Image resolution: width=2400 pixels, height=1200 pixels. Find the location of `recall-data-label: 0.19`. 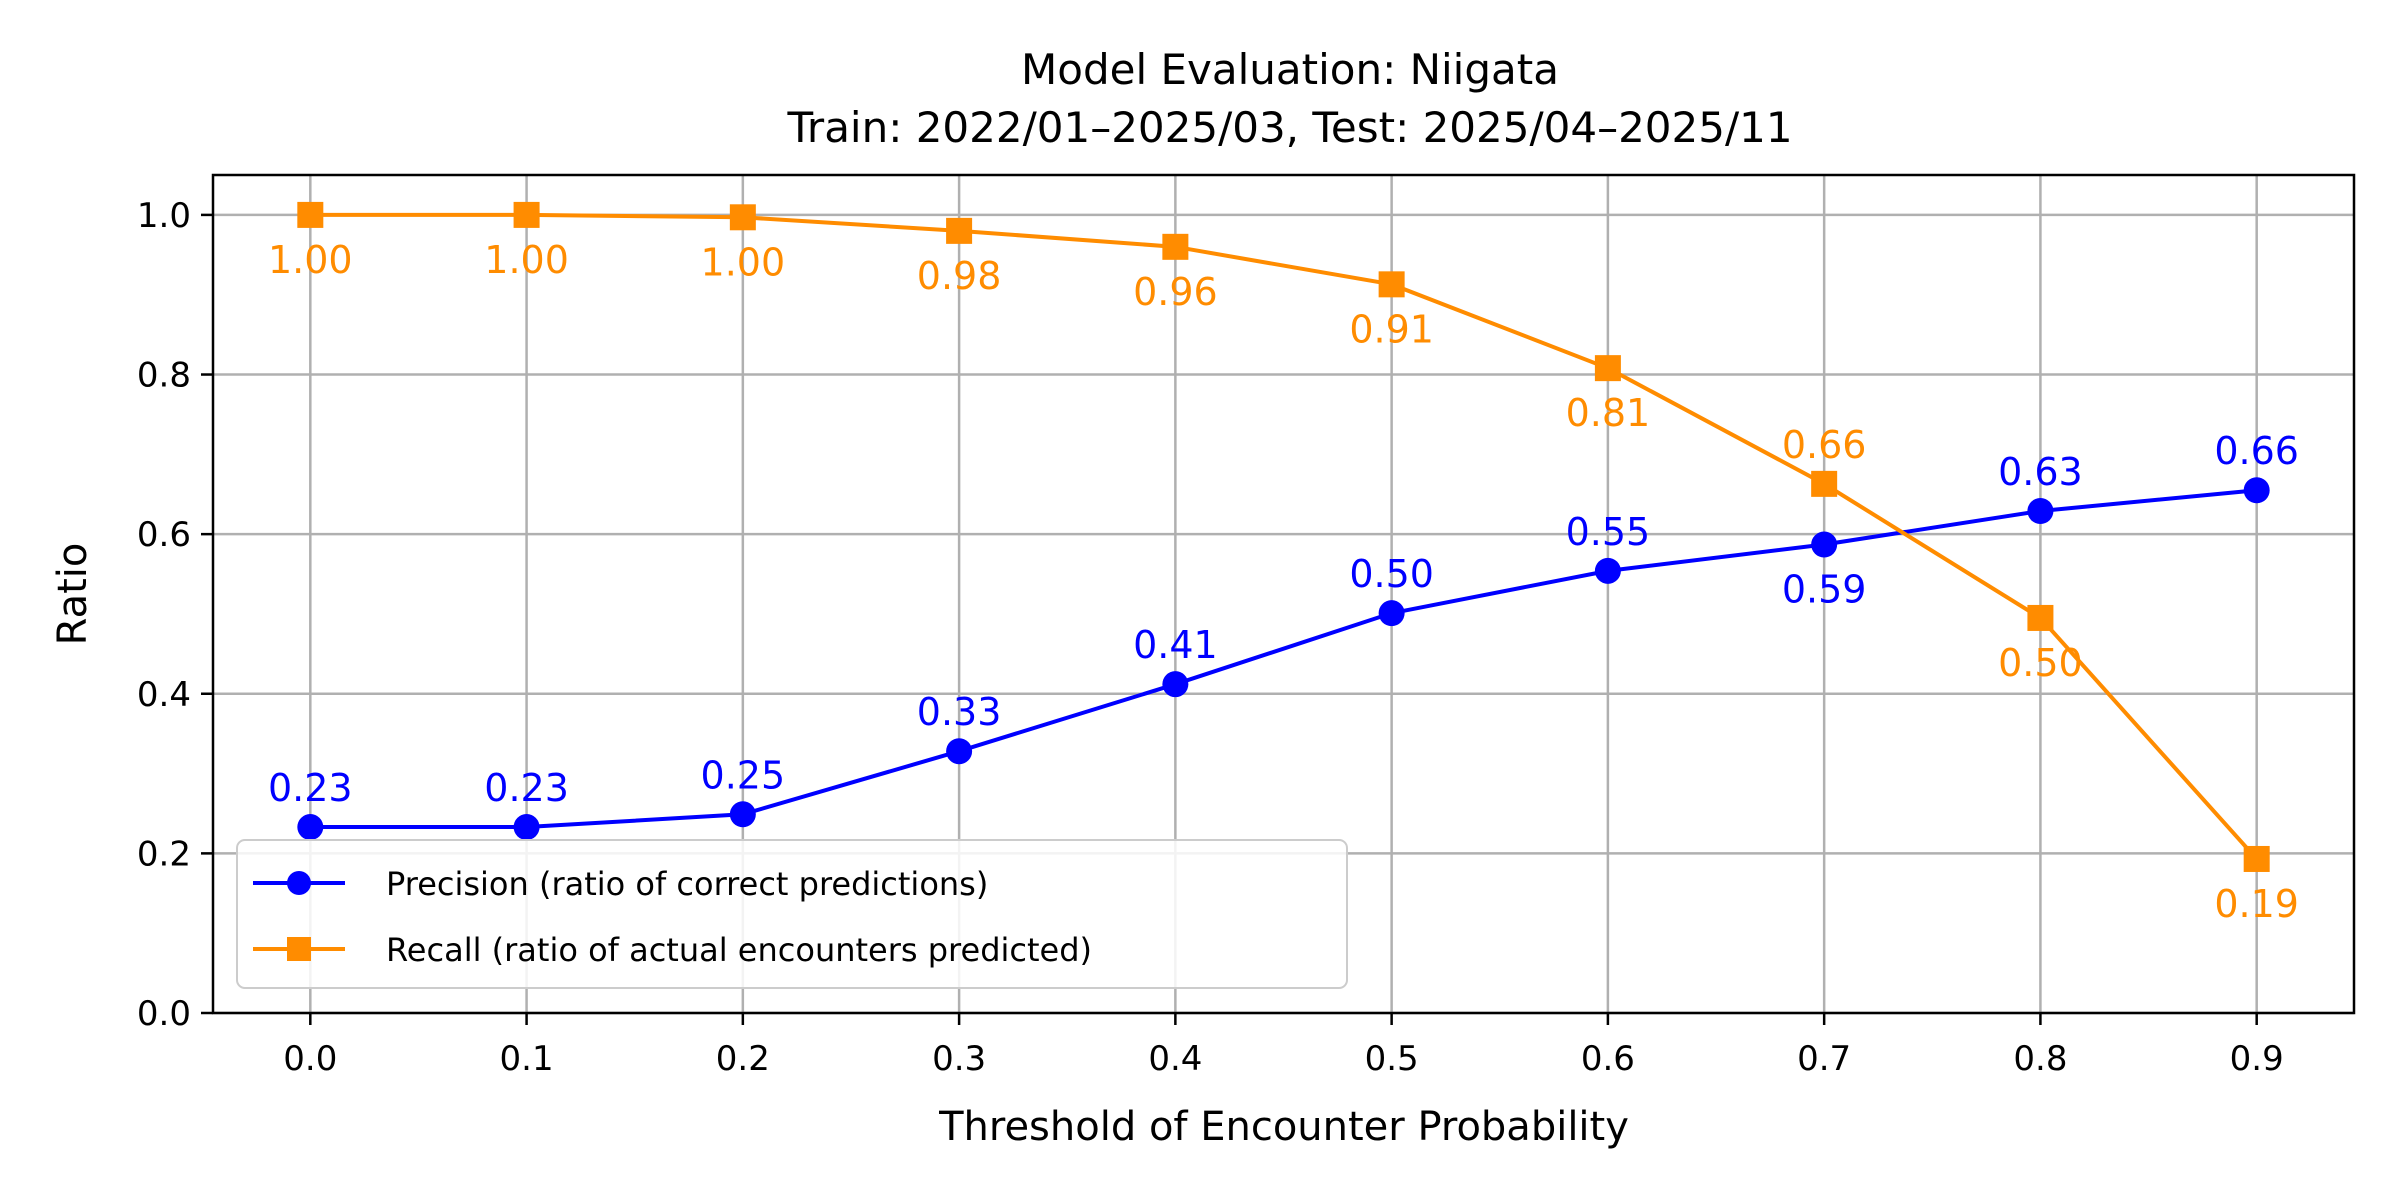

recall-data-label: 0.19 is located at coordinates (2256, 904).